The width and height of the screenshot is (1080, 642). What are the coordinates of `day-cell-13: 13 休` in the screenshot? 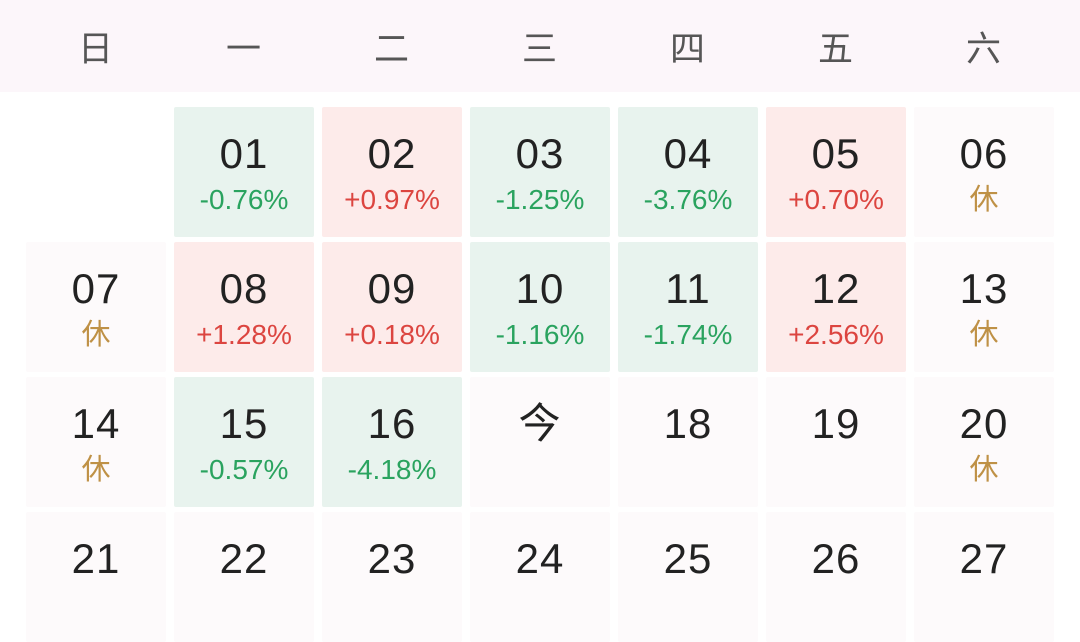 It's located at (984, 307).